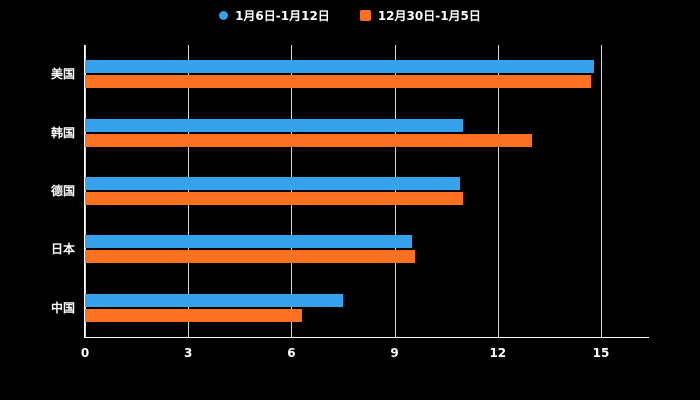 The image size is (700, 400). I want to click on legend-label-series1: 1月6日-1月12日, so click(282, 16).